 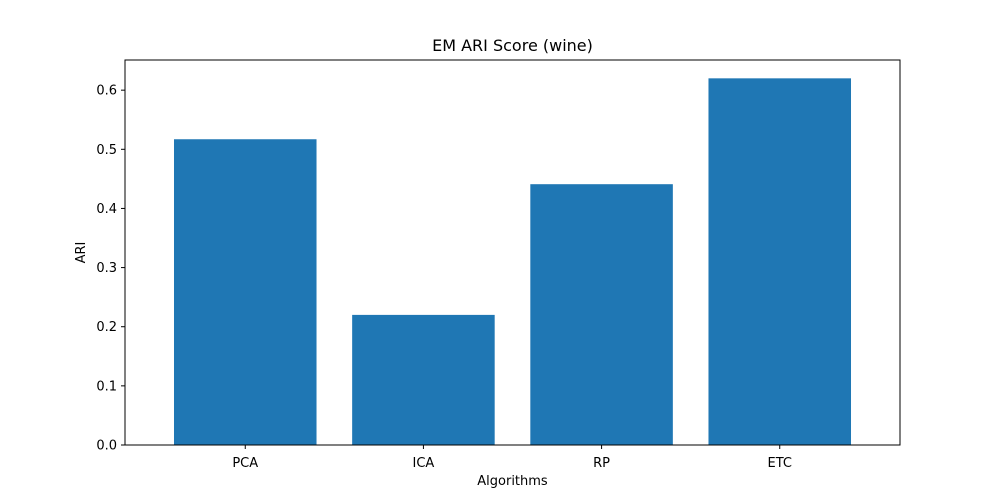 What do you see at coordinates (106, 150) in the screenshot?
I see `y-tick-label: 0.5` at bounding box center [106, 150].